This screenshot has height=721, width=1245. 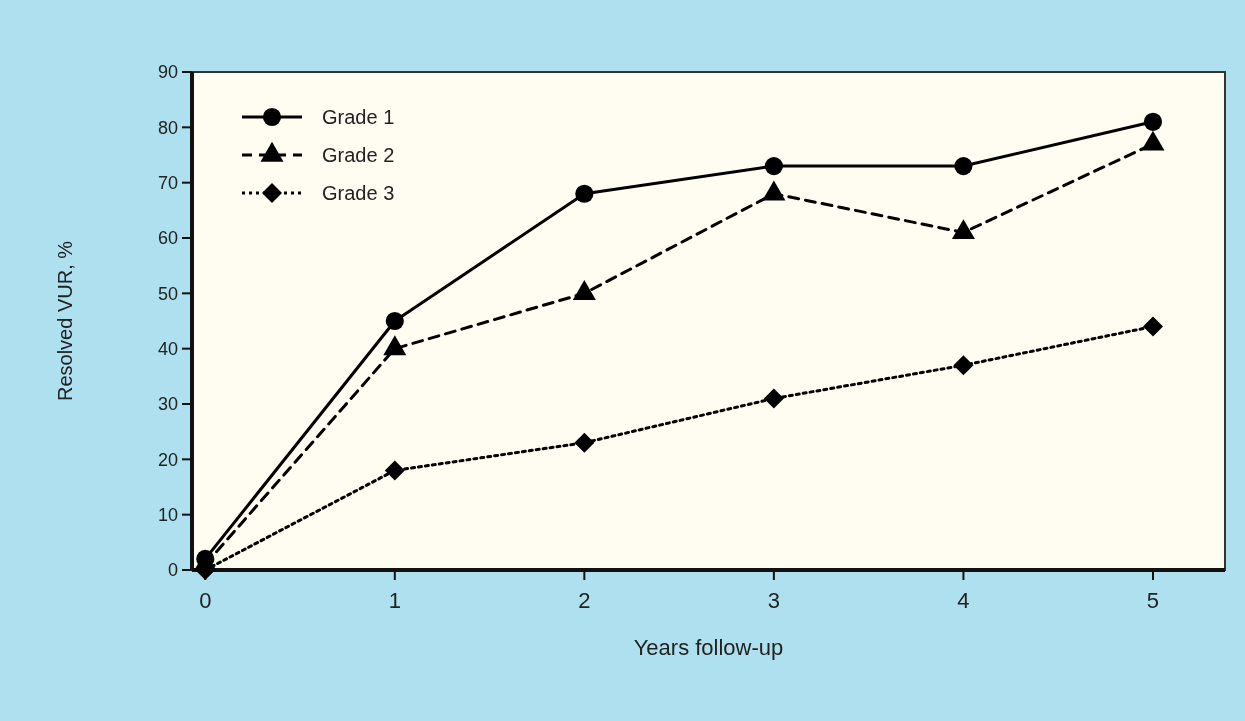 I want to click on y-tick-label: 70, so click(x=167, y=182).